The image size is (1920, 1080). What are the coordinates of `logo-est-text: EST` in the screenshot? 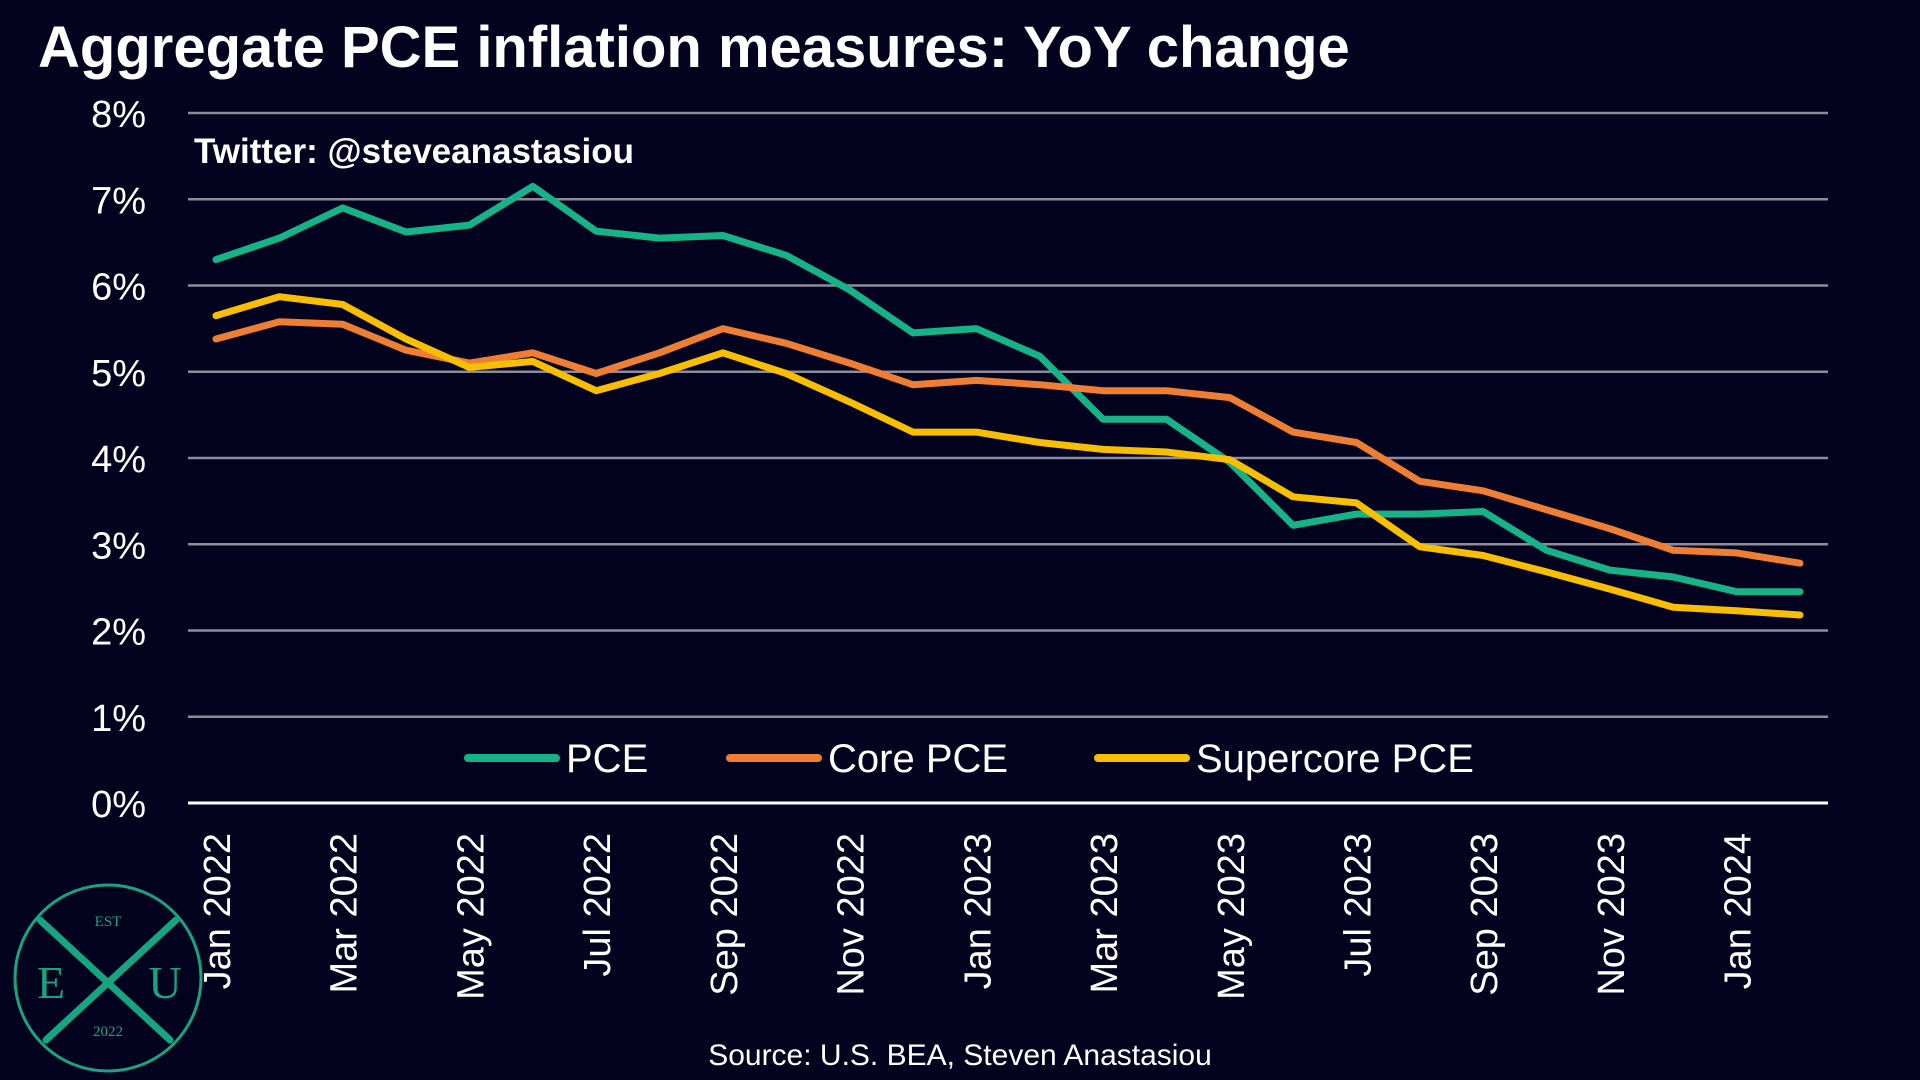 It's located at (108, 922).